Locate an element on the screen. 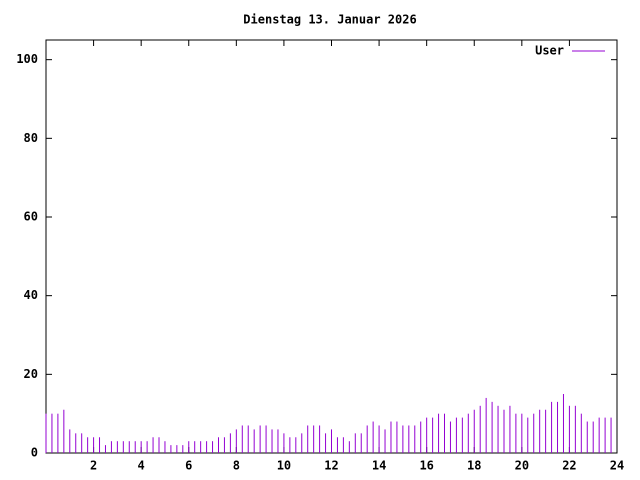  x-tick-label: 14 is located at coordinates (379, 466).